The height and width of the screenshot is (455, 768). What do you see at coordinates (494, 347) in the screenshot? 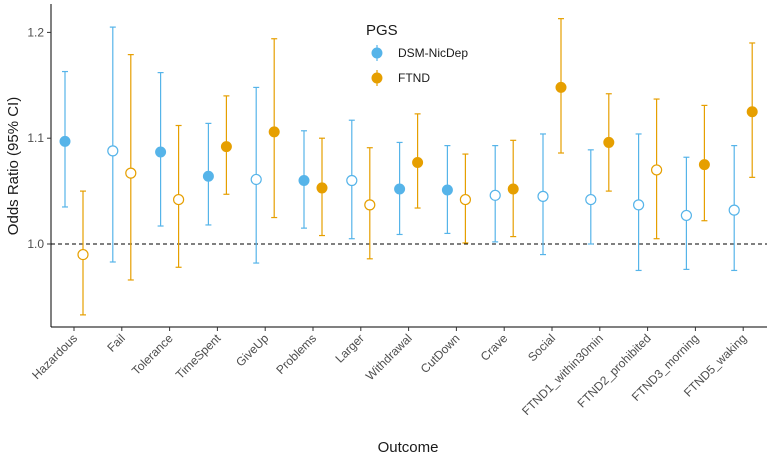
I see `x-tick-label: Crave` at bounding box center [494, 347].